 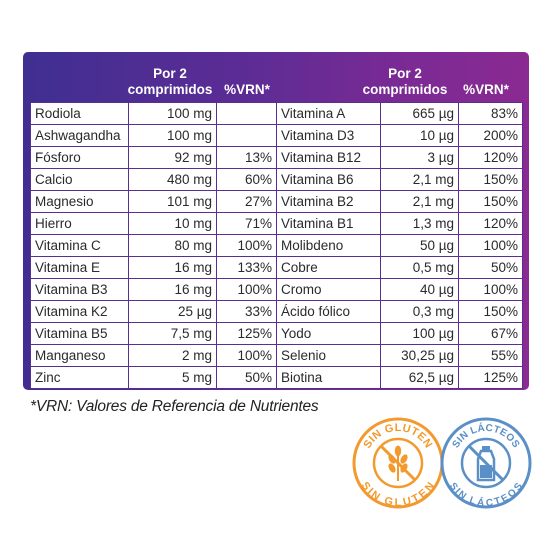 What do you see at coordinates (79, 157) in the screenshot?
I see `left-nutrient-name: Fósforo` at bounding box center [79, 157].